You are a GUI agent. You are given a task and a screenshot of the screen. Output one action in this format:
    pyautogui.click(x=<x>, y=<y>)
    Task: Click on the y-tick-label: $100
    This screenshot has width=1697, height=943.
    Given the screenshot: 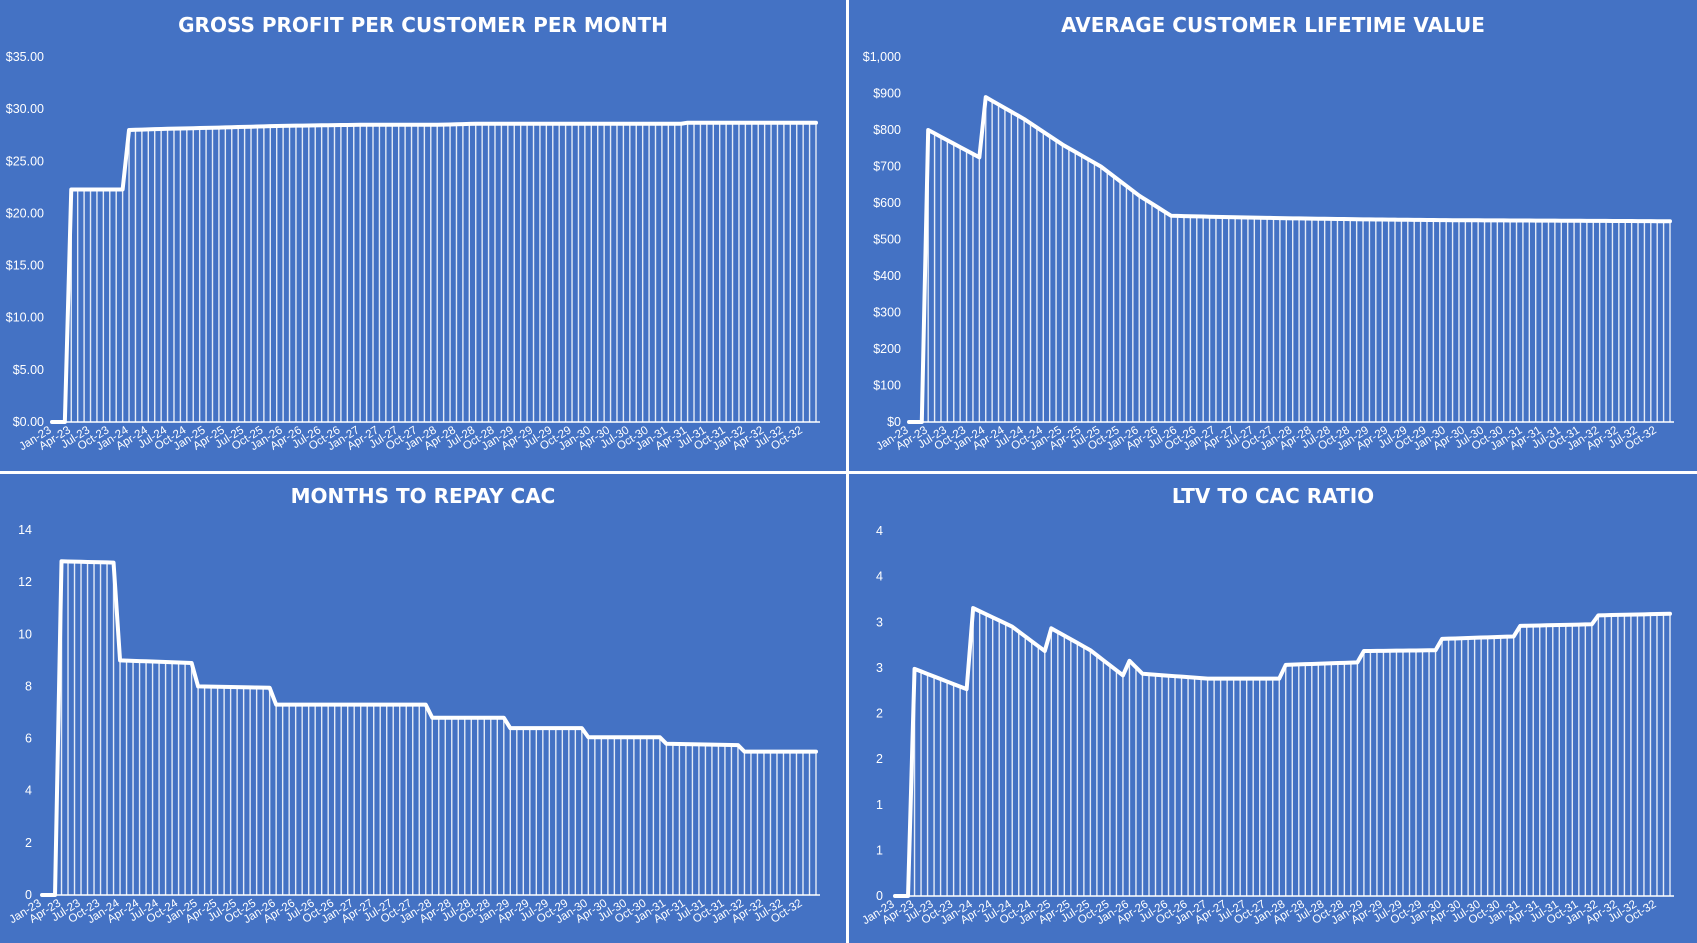 What is the action you would take?
    pyautogui.click(x=887, y=386)
    